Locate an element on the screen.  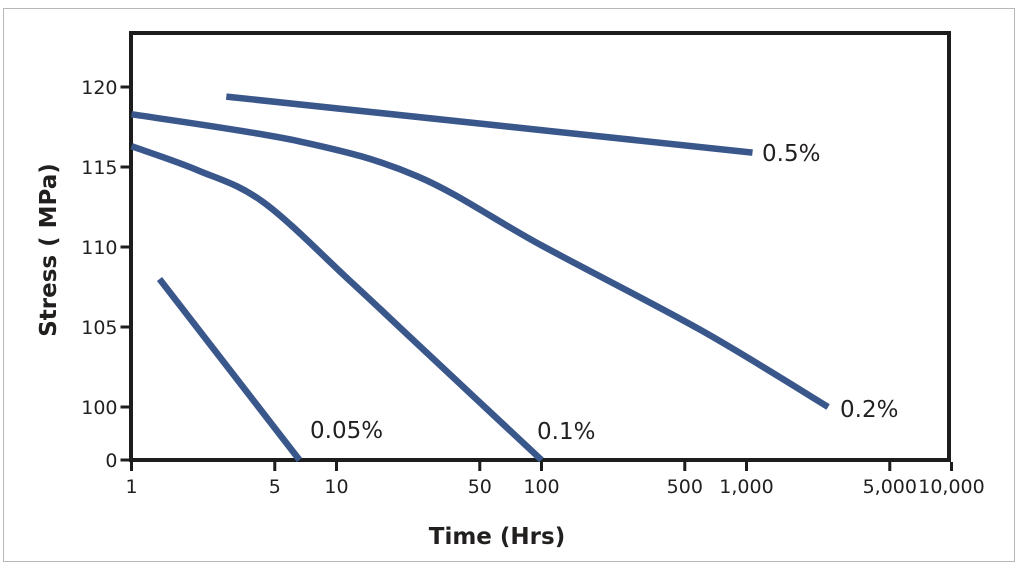
y-tick-label: 105 is located at coordinates (99, 328).